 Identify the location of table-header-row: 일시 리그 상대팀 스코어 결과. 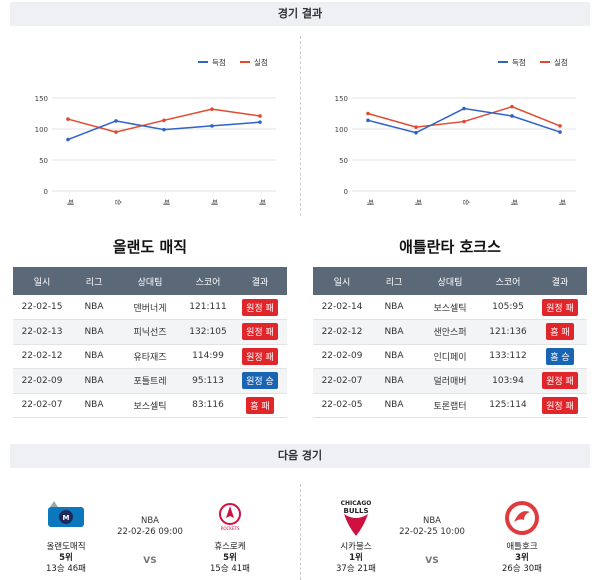
(150, 281).